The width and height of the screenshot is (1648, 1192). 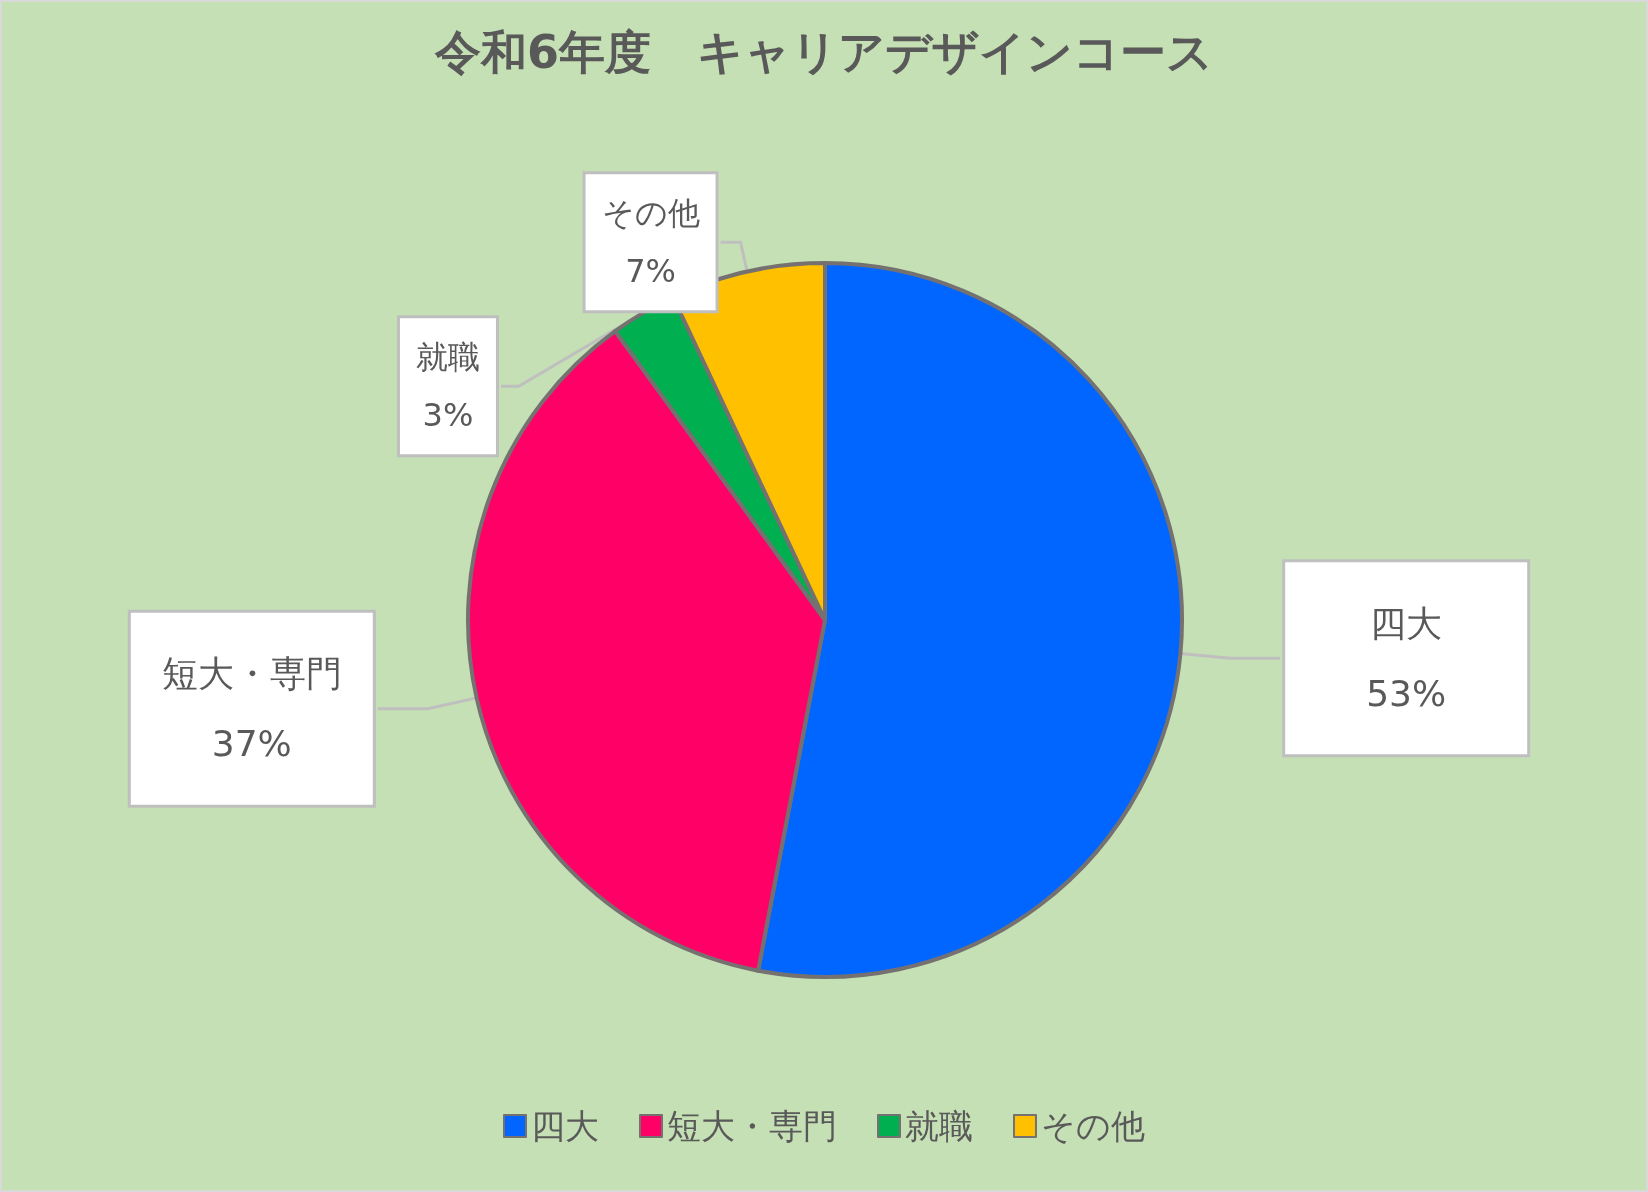 I want to click on legend-label: 短大・専門, so click(x=752, y=1126).